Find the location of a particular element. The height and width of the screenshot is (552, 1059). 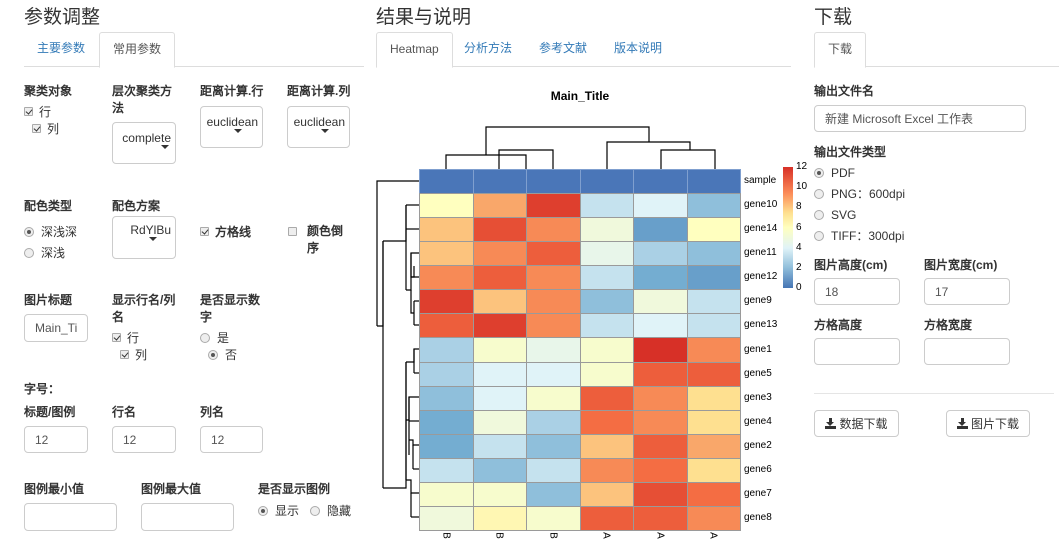

tab-common-params: 常用参数 is located at coordinates (137, 50).